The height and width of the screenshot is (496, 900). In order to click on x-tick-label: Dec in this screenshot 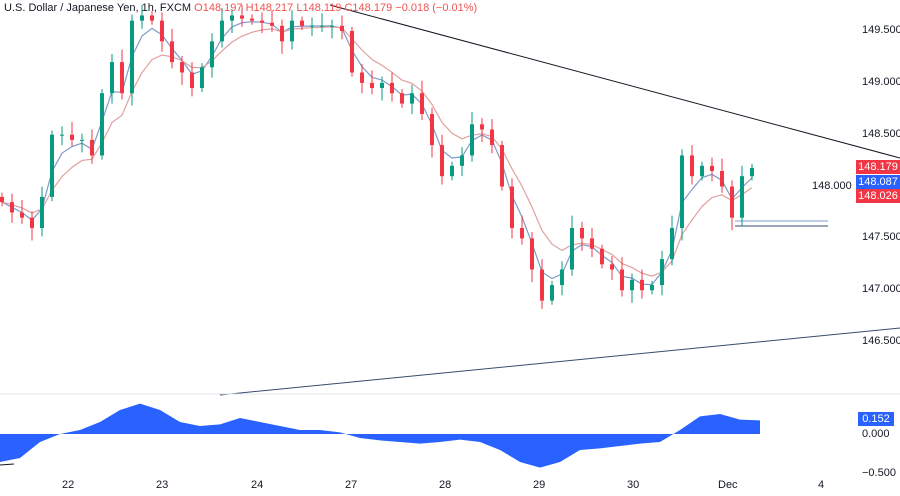, I will do `click(728, 485)`.